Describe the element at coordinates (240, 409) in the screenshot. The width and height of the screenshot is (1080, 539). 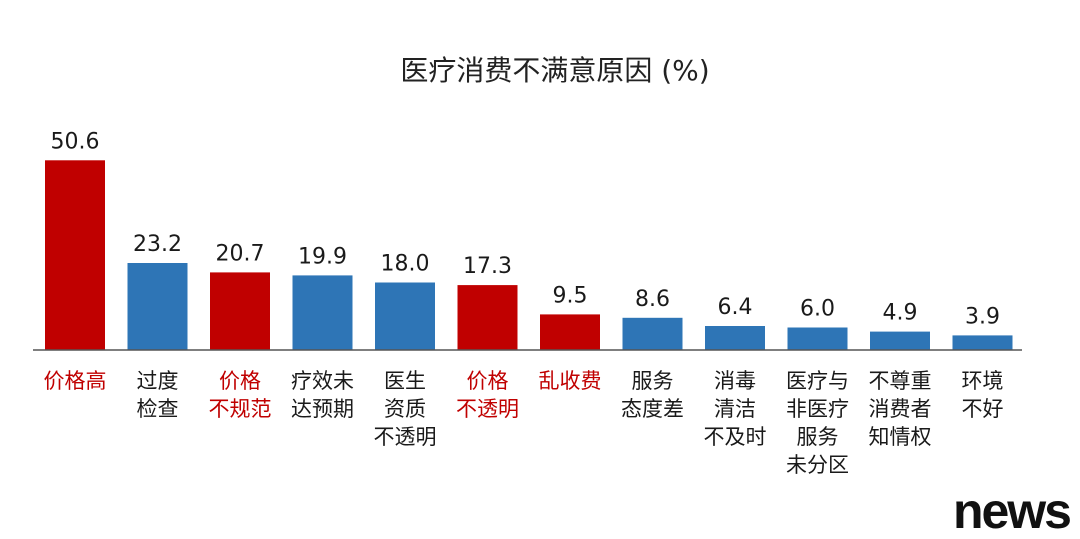
I see `category-label-2-line-1: 不规范` at that location.